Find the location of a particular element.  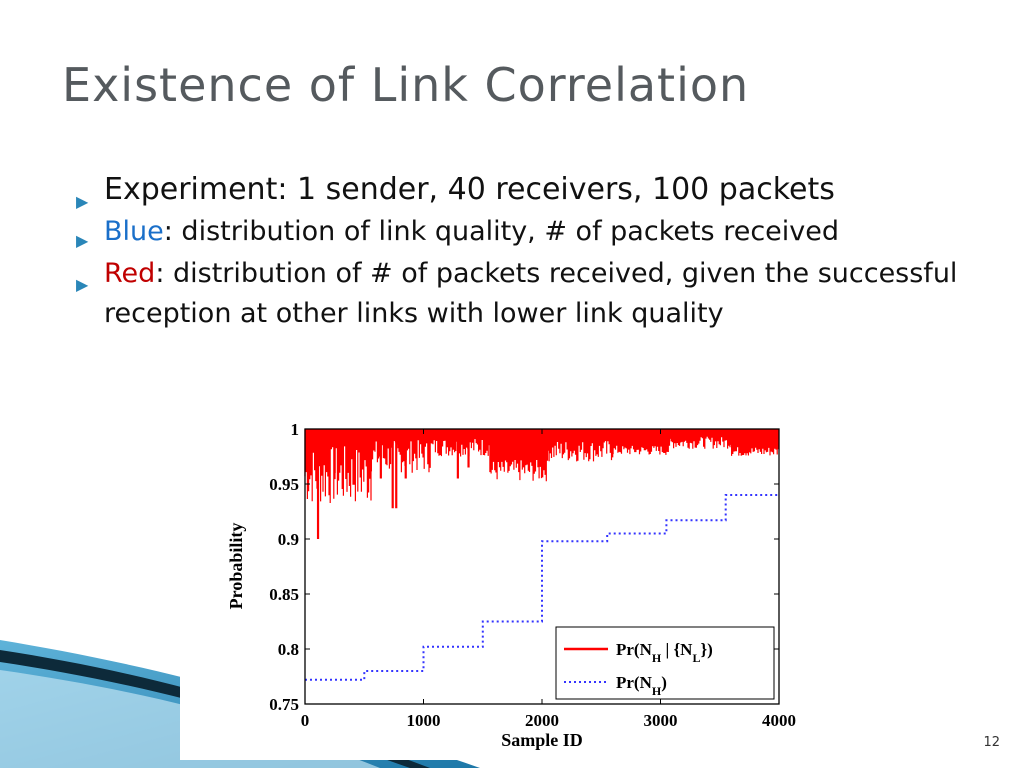

y-tick-label: 0.95 is located at coordinates (284, 484).